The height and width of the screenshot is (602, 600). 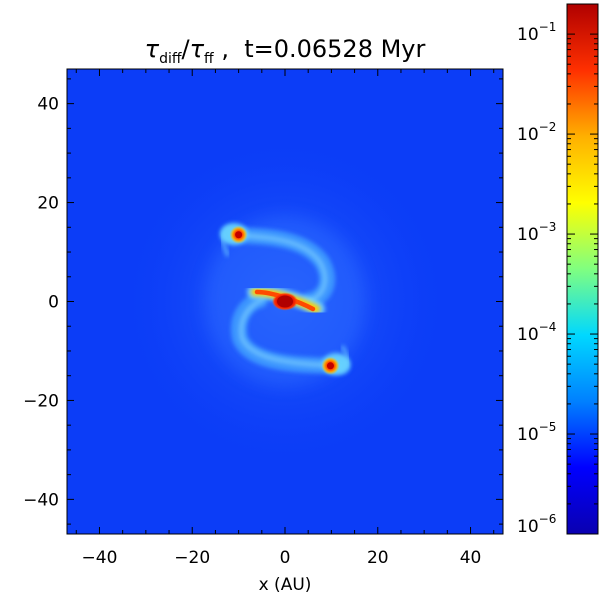 I want to click on colorbar: 10⁻¹ 10⁻² 10⁻³ 10⁻⁴ 10⁻⁵ 10⁻⁶, so click(x=558, y=270).